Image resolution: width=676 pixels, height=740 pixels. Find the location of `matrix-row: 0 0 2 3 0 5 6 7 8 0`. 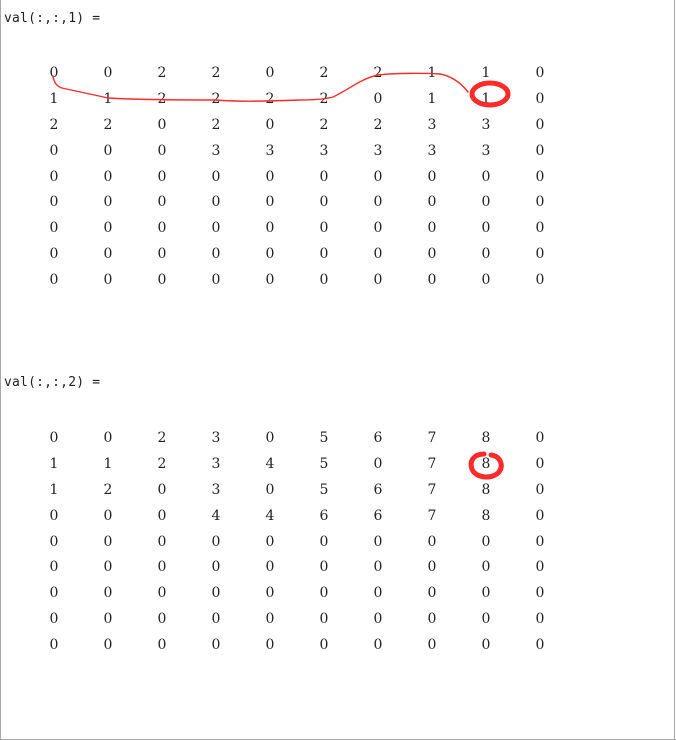

matrix-row: 0 0 2 3 0 5 6 7 8 0 is located at coordinates (297, 440).